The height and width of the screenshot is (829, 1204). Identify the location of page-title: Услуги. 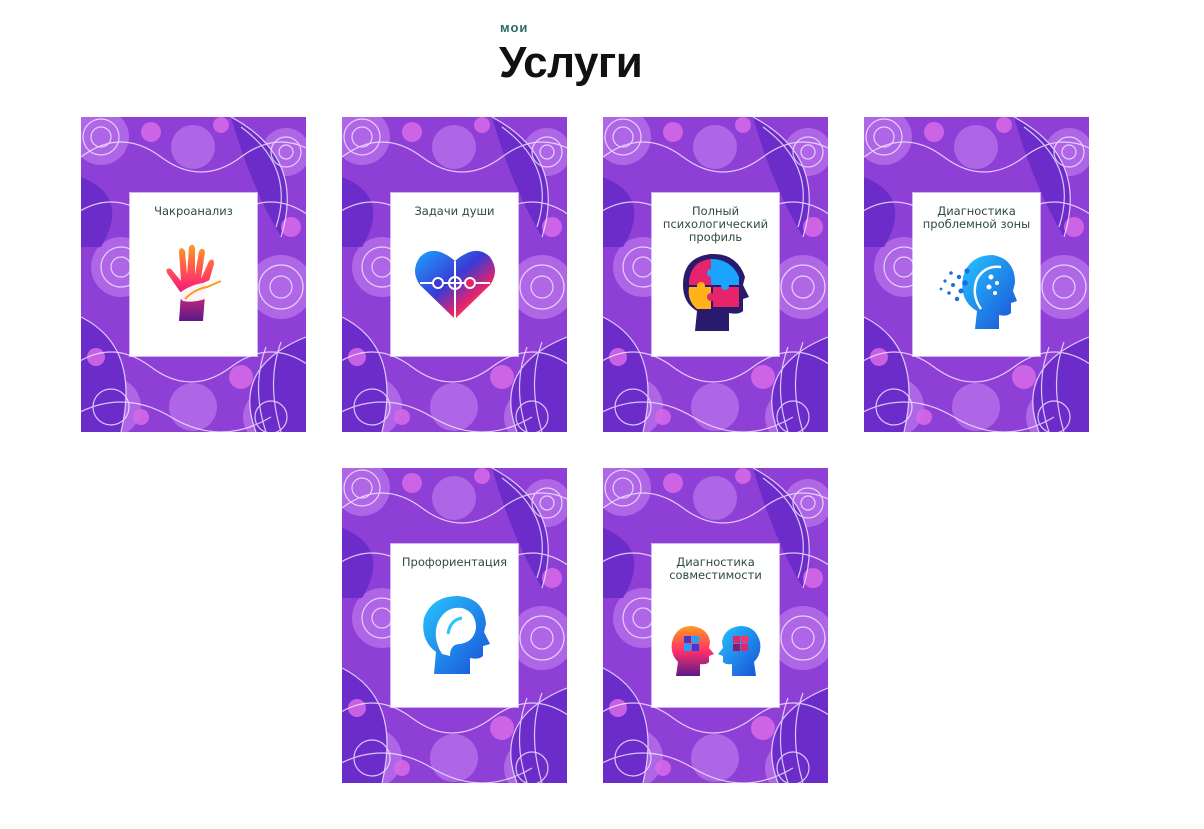
(571, 62).